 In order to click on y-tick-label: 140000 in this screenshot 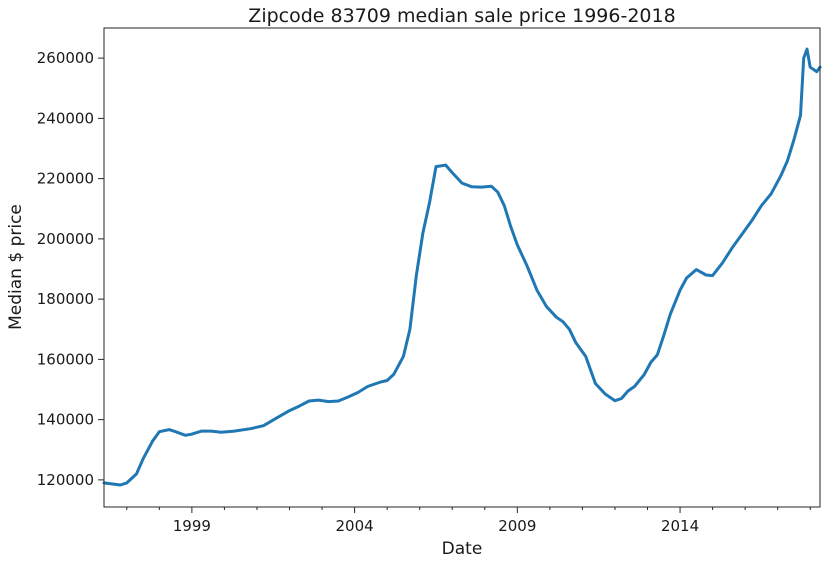, I will do `click(65, 420)`.